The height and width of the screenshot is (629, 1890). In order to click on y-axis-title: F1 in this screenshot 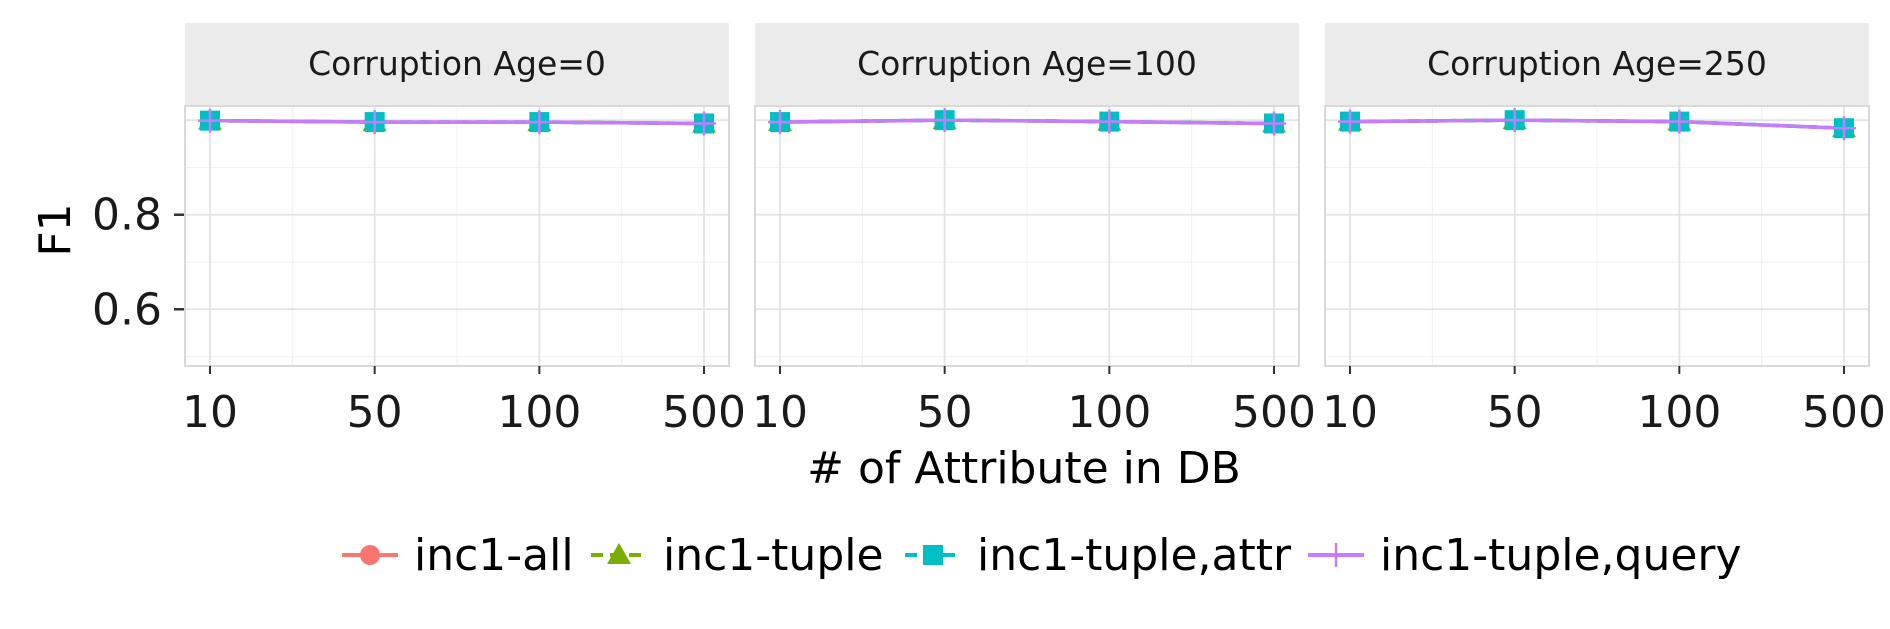, I will do `click(55, 229)`.